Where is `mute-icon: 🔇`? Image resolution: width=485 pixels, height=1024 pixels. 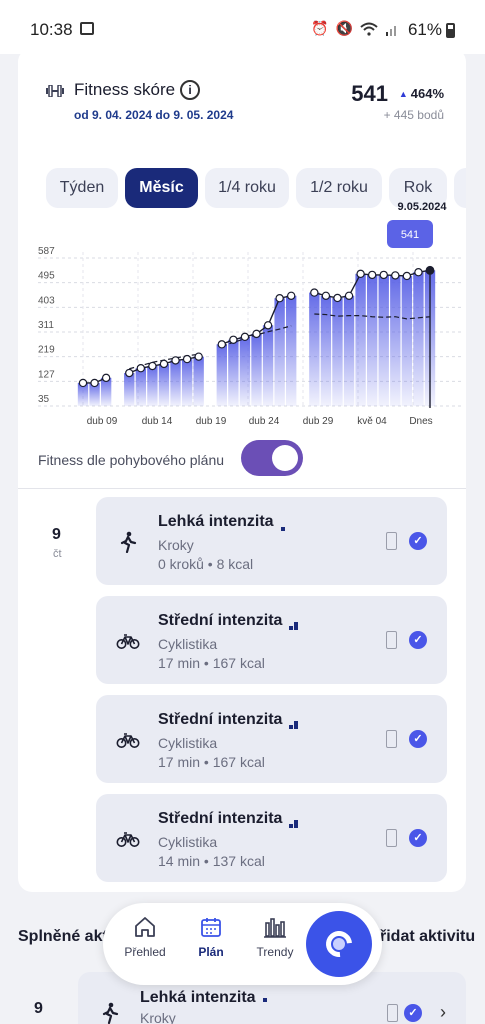
mute-icon: 🔇 is located at coordinates (344, 28).